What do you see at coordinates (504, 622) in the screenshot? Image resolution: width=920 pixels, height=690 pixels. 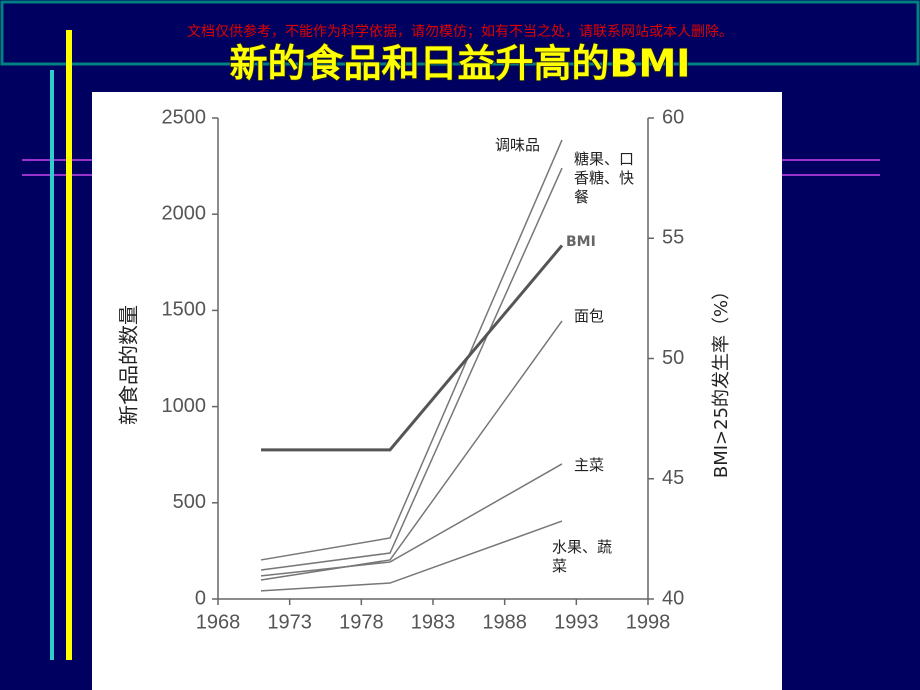 I see `x-tick-label: 1988` at bounding box center [504, 622].